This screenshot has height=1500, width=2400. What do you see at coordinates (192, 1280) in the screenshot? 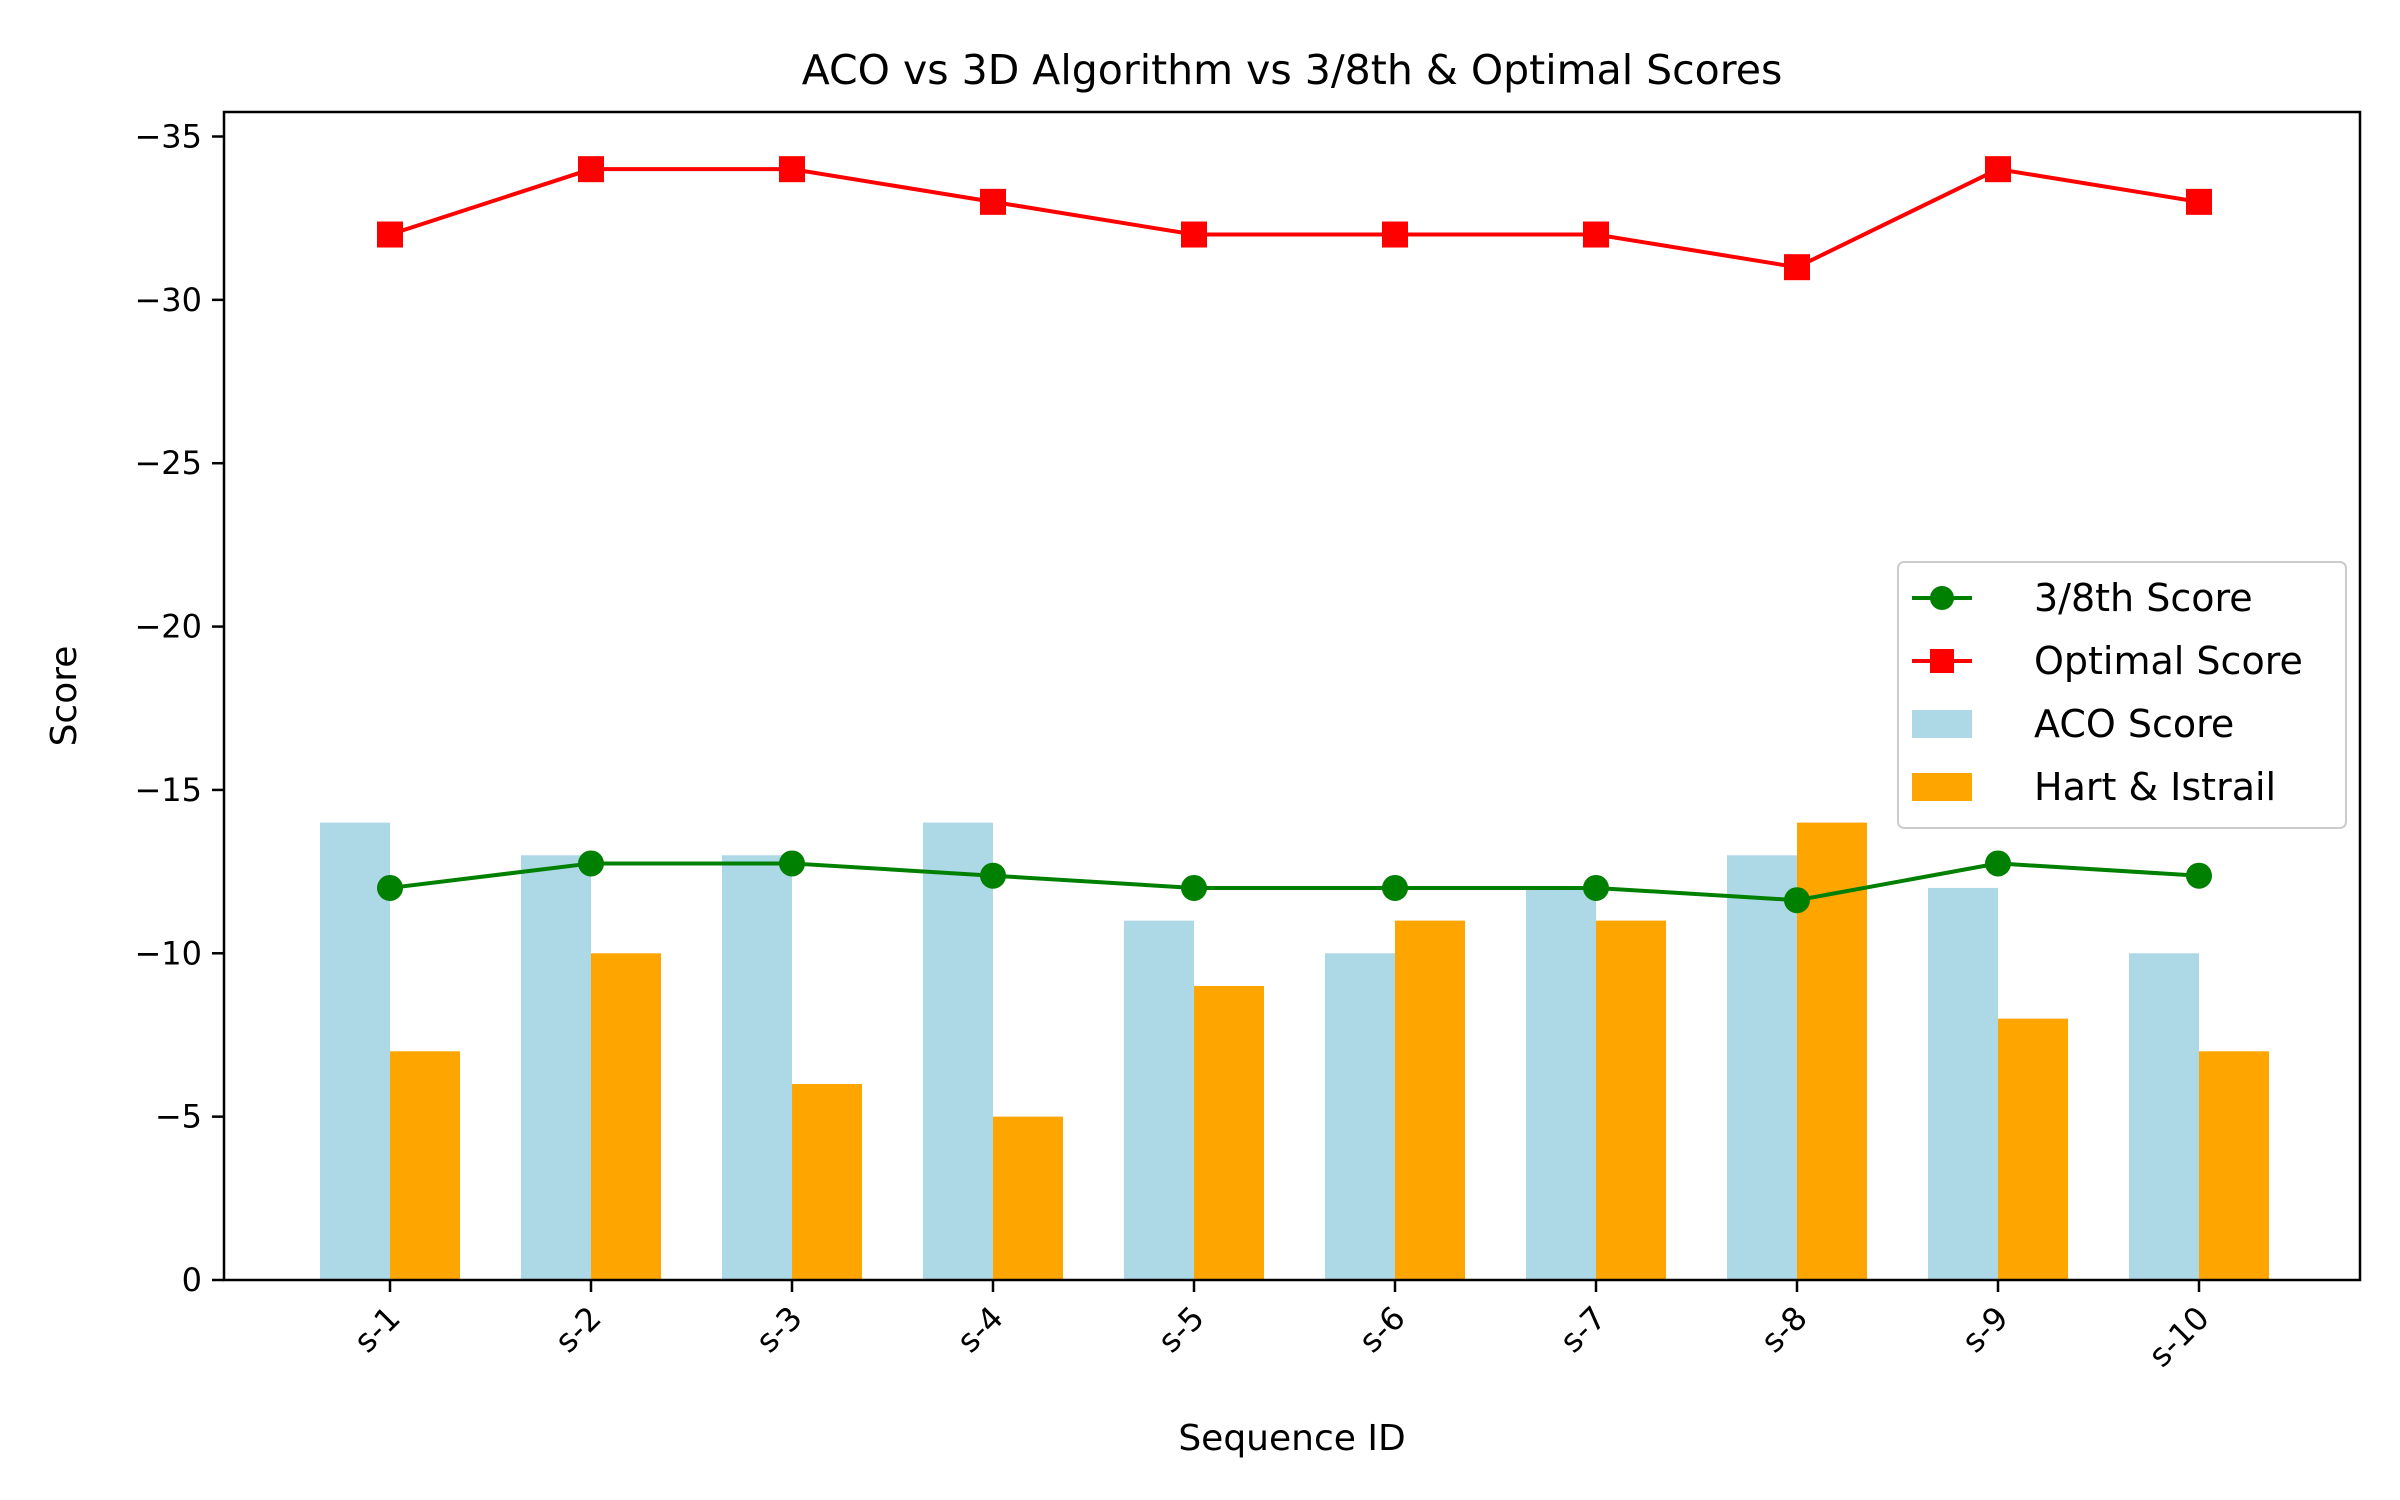
I see `y-tick-label: 0` at bounding box center [192, 1280].